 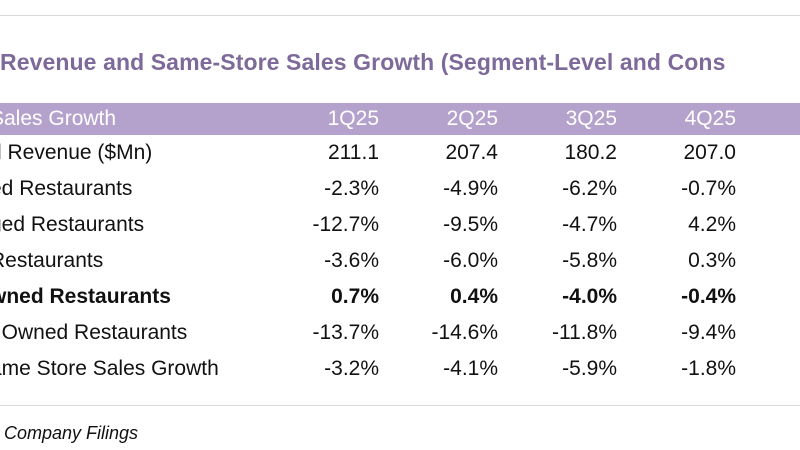 I want to click on row-value: -9.4%, so click(x=708, y=332).